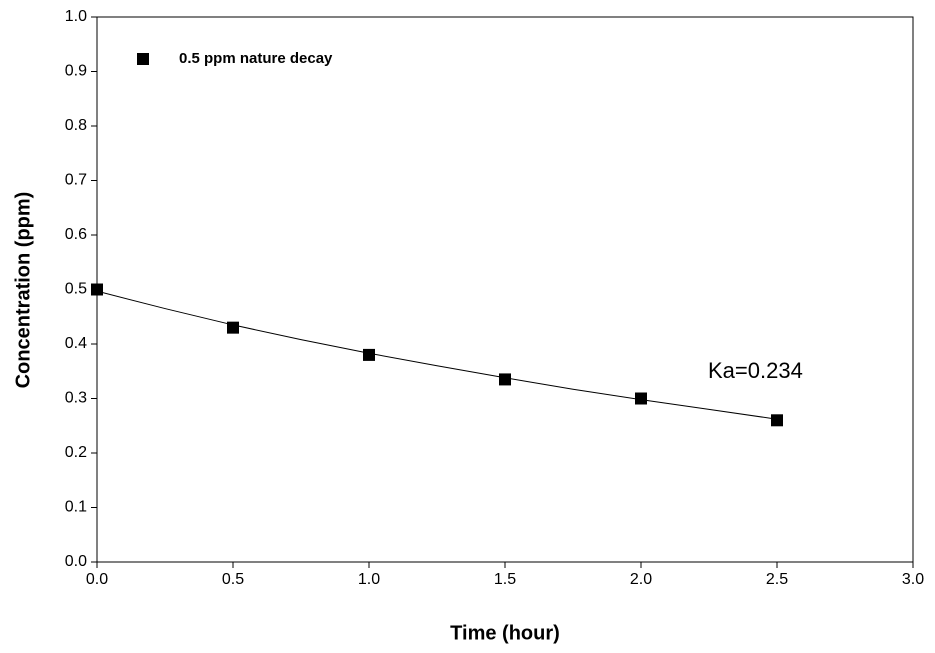 The image size is (935, 653). Describe the element at coordinates (256, 58) in the screenshot. I see `legend-label: 0.5 ppm nature decay` at that location.